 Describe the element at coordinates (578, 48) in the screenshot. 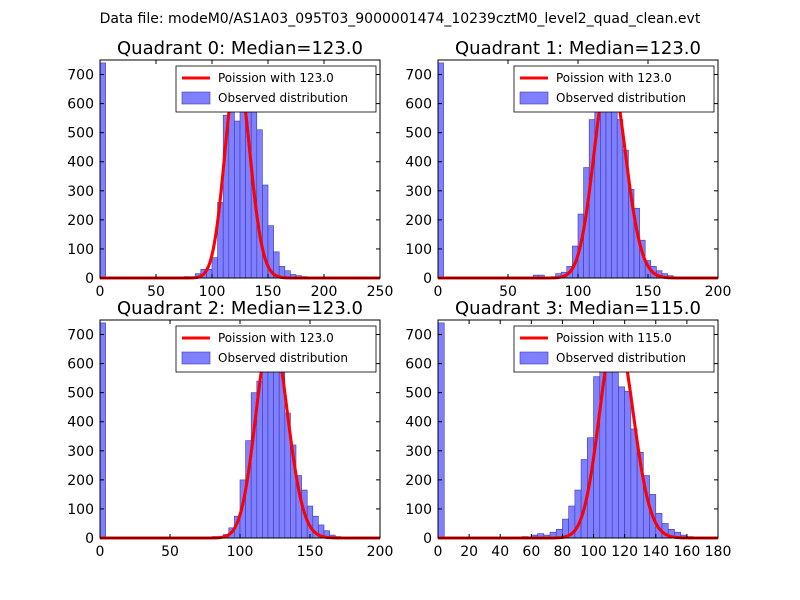

I see `panel-title: Quadrant 1: Median=123.0` at that location.